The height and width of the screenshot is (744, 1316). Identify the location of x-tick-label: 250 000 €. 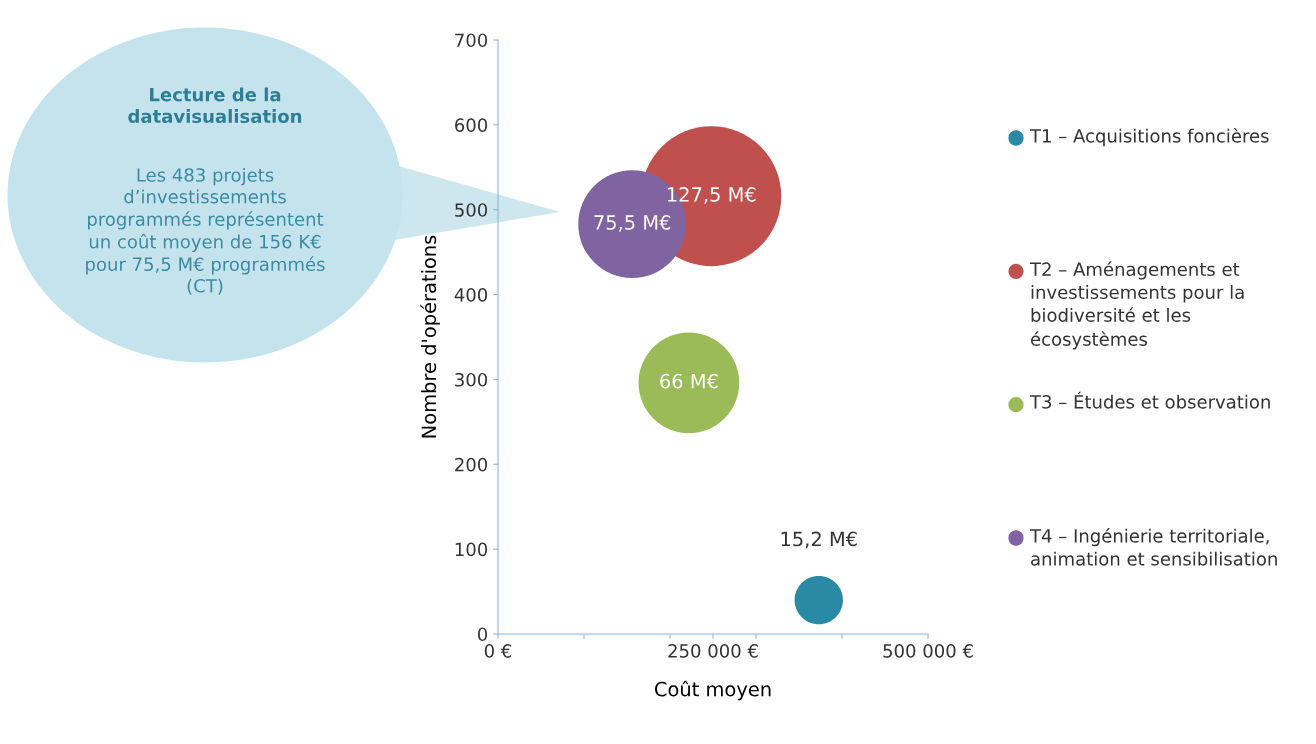
(713, 651).